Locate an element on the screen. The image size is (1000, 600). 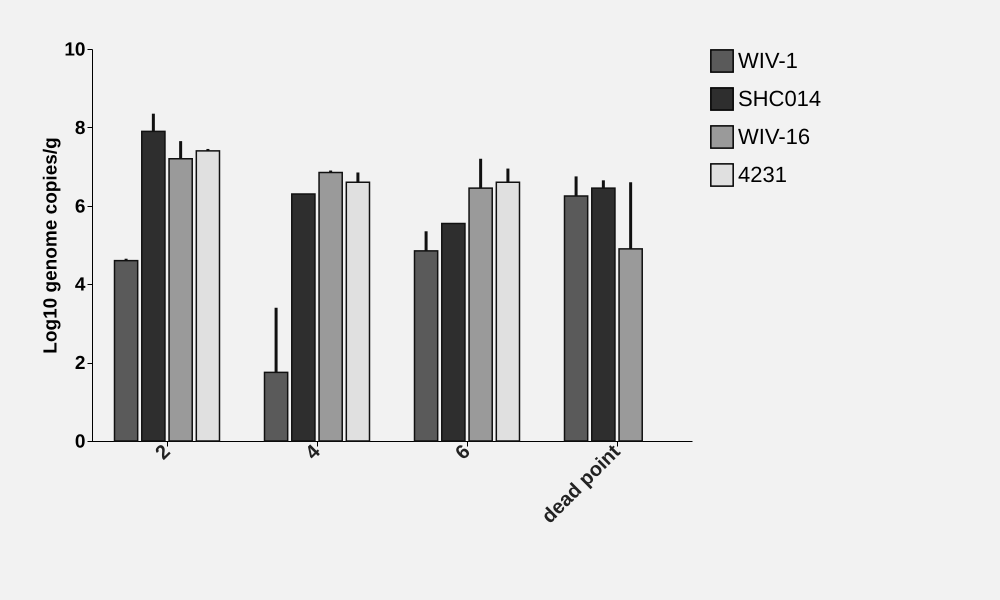
y-tick-label: 2 is located at coordinates (80, 363).